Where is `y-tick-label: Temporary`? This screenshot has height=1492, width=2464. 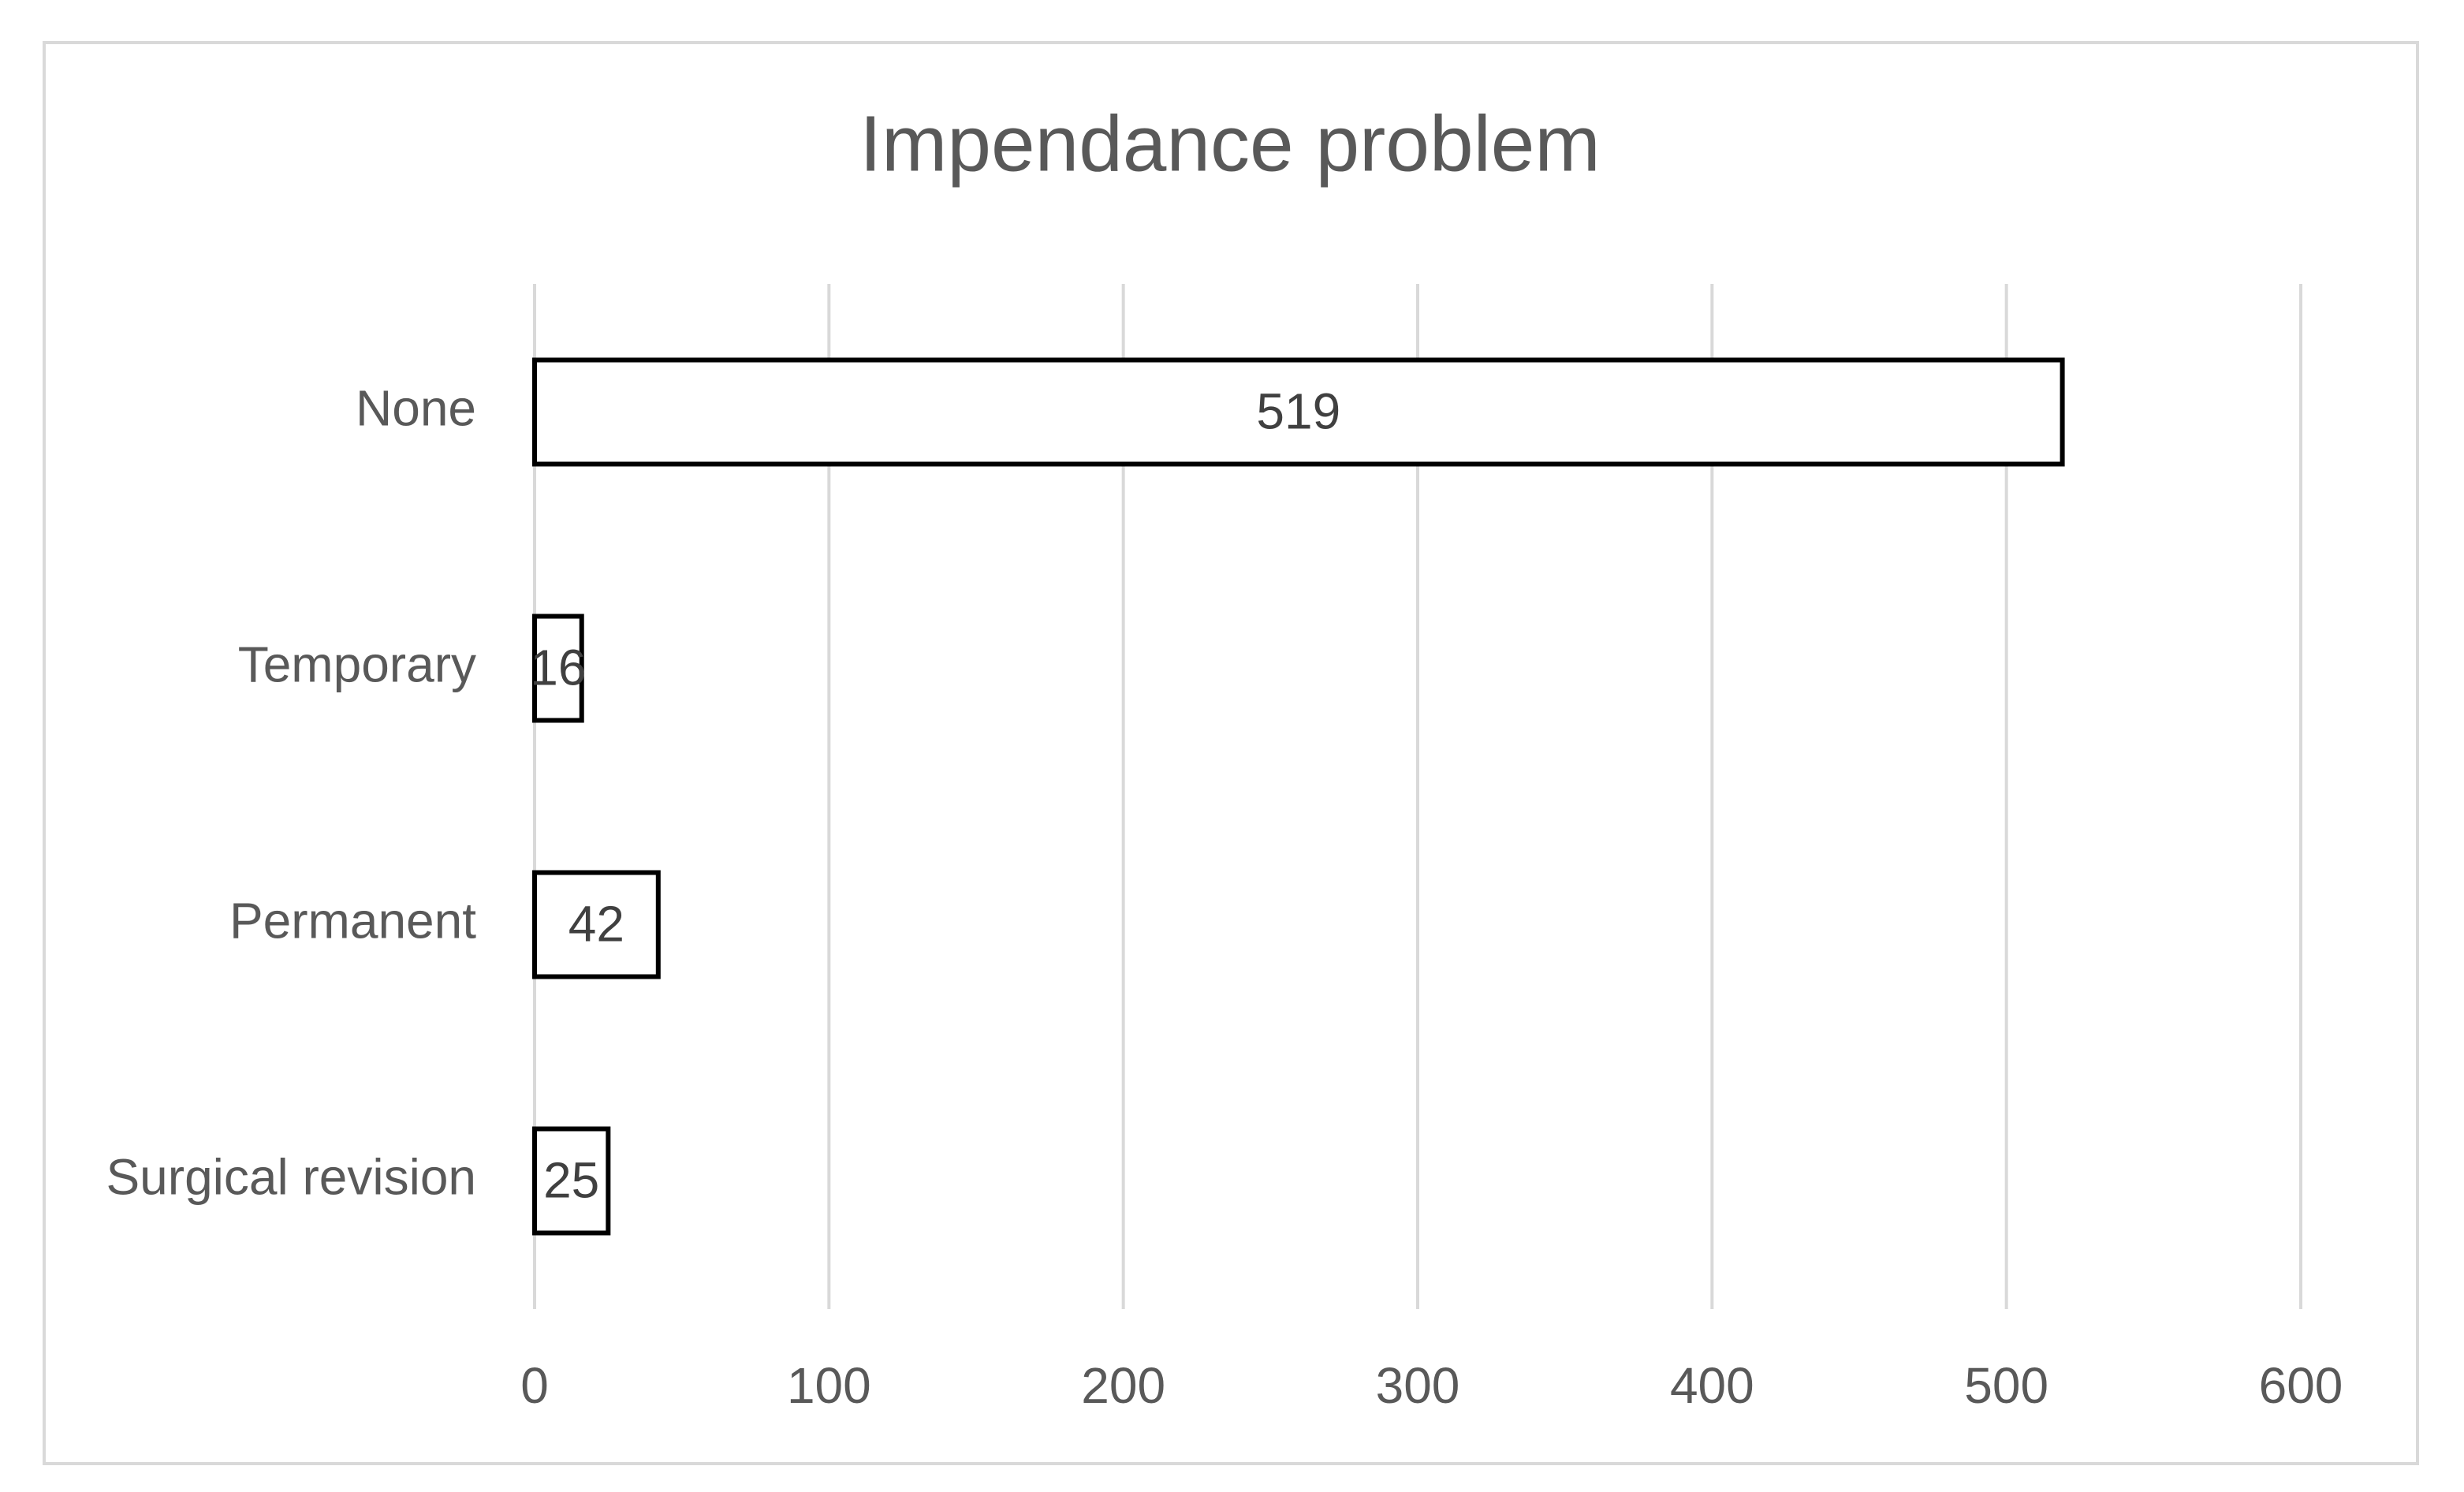
y-tick-label: Temporary is located at coordinates (357, 664).